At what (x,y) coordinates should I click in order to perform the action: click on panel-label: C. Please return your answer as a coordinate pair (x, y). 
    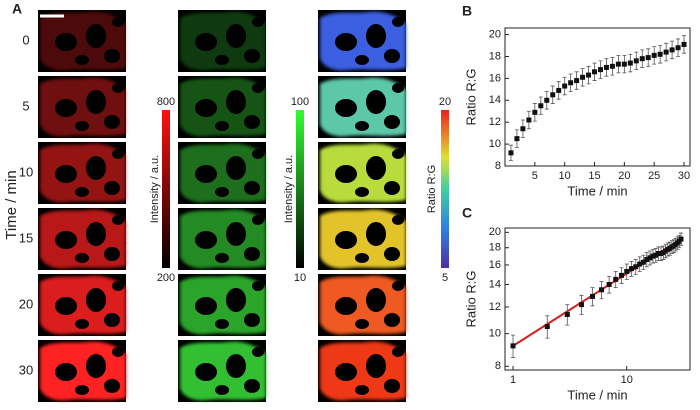
    Looking at the image, I should click on (467, 213).